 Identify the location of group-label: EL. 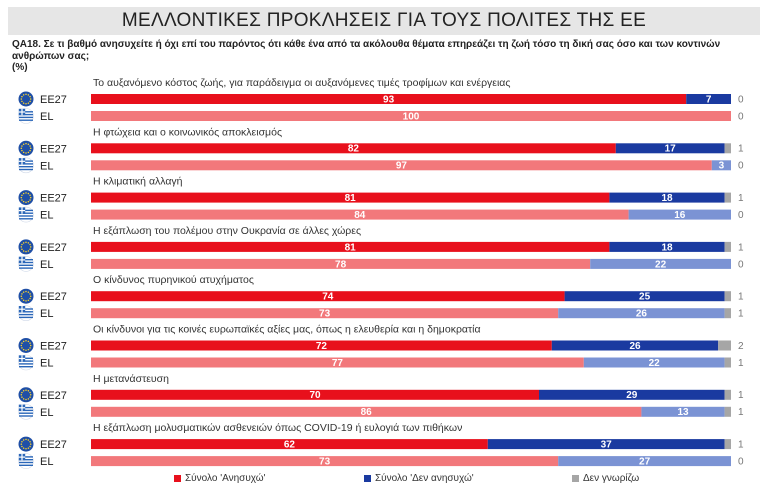
(46, 364).